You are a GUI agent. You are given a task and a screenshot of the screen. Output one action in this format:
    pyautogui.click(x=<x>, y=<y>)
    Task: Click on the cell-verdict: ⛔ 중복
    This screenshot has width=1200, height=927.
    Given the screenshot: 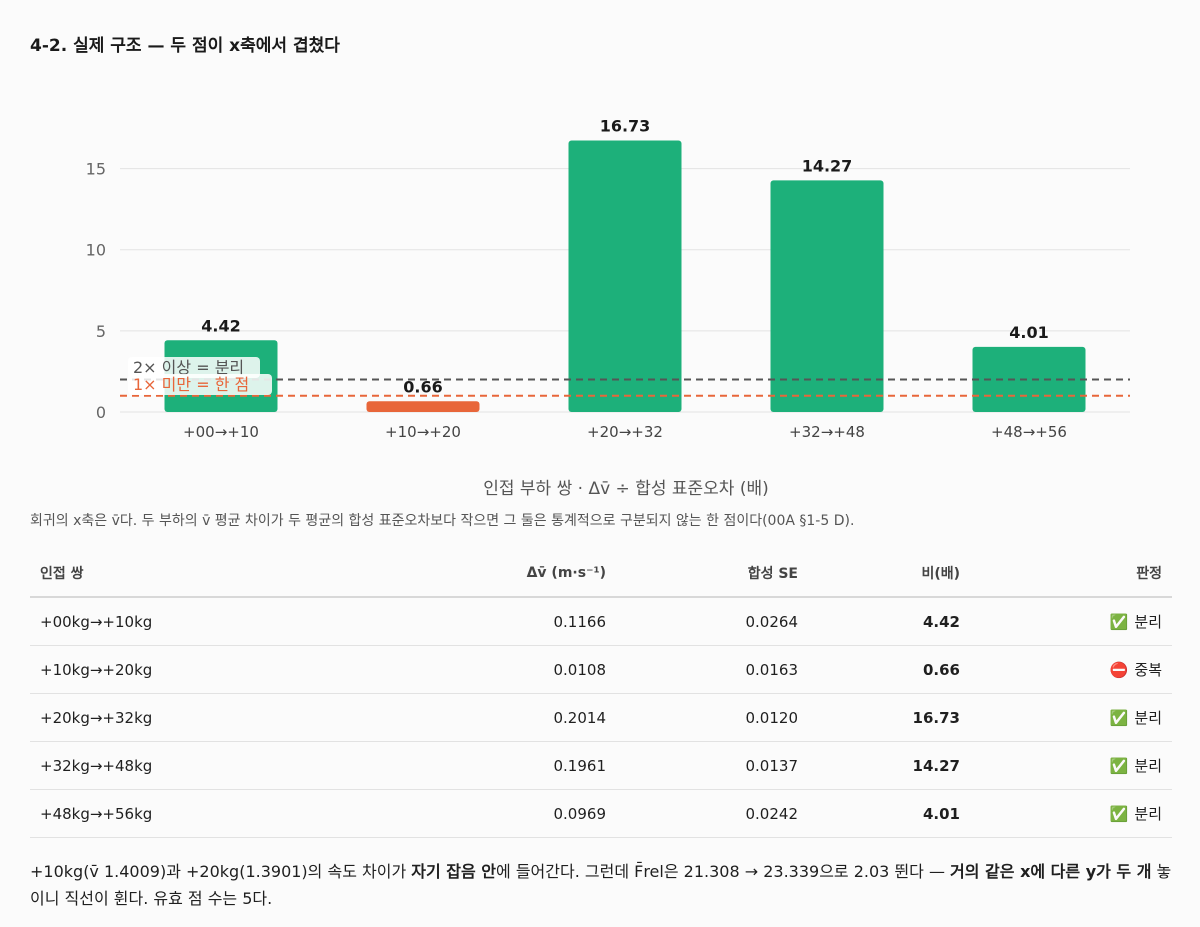 What is the action you would take?
    pyautogui.click(x=1071, y=669)
    